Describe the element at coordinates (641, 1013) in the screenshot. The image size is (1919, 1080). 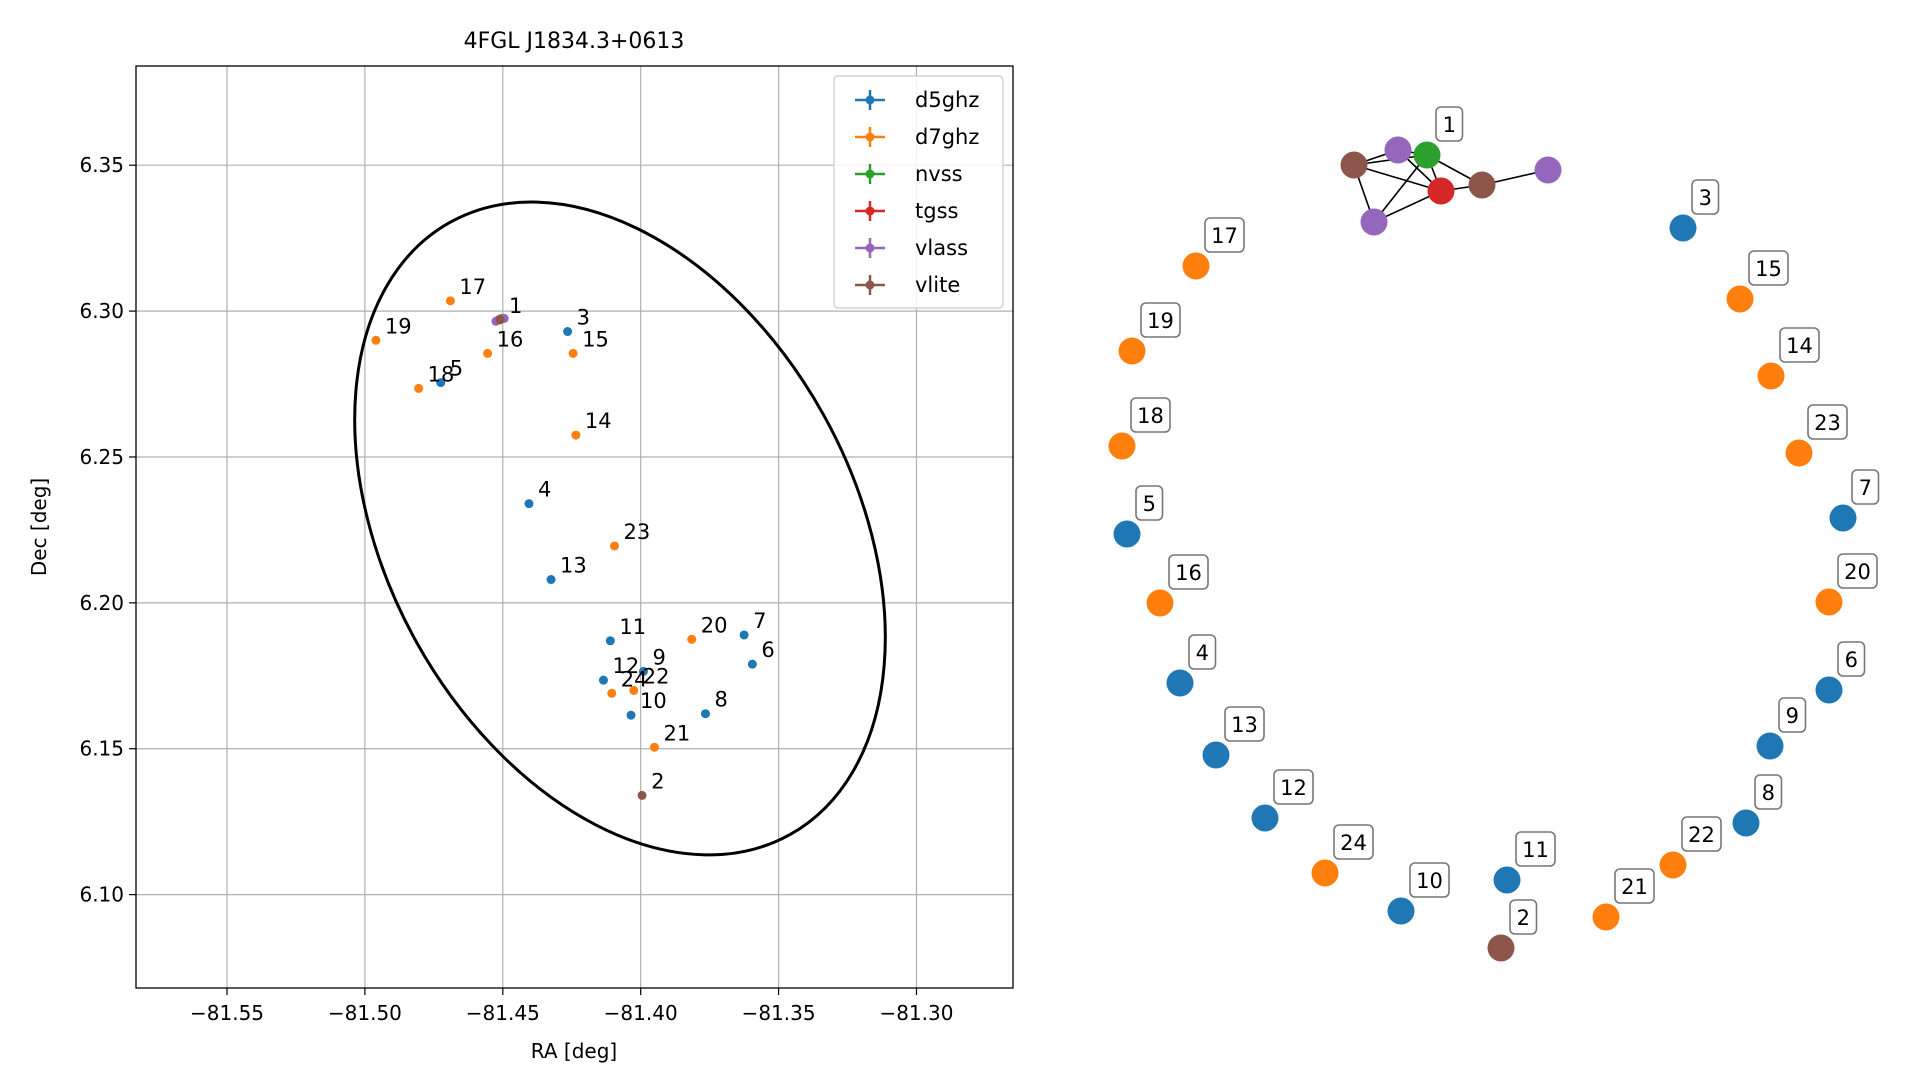
I see `x-tick-label: −81.40` at that location.